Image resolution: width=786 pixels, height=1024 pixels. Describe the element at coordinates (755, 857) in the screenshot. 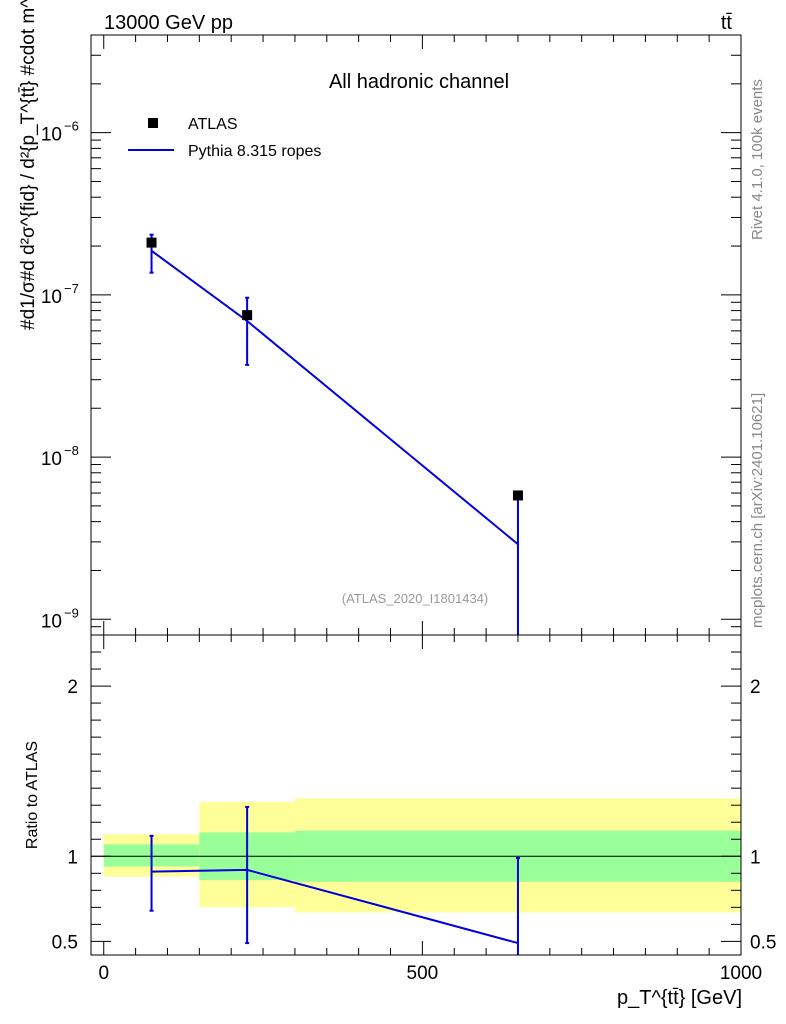

I see `ratio-y-tick-label-right: 1` at that location.